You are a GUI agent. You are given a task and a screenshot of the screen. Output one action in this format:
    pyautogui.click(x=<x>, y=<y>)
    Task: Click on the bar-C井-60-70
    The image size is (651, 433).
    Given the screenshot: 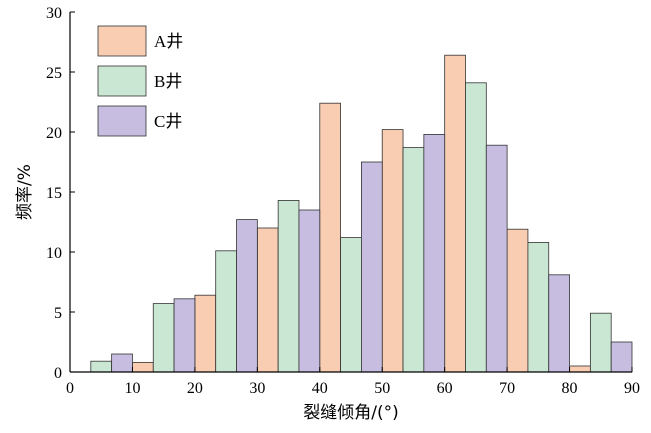 What is the action you would take?
    pyautogui.click(x=496, y=258)
    